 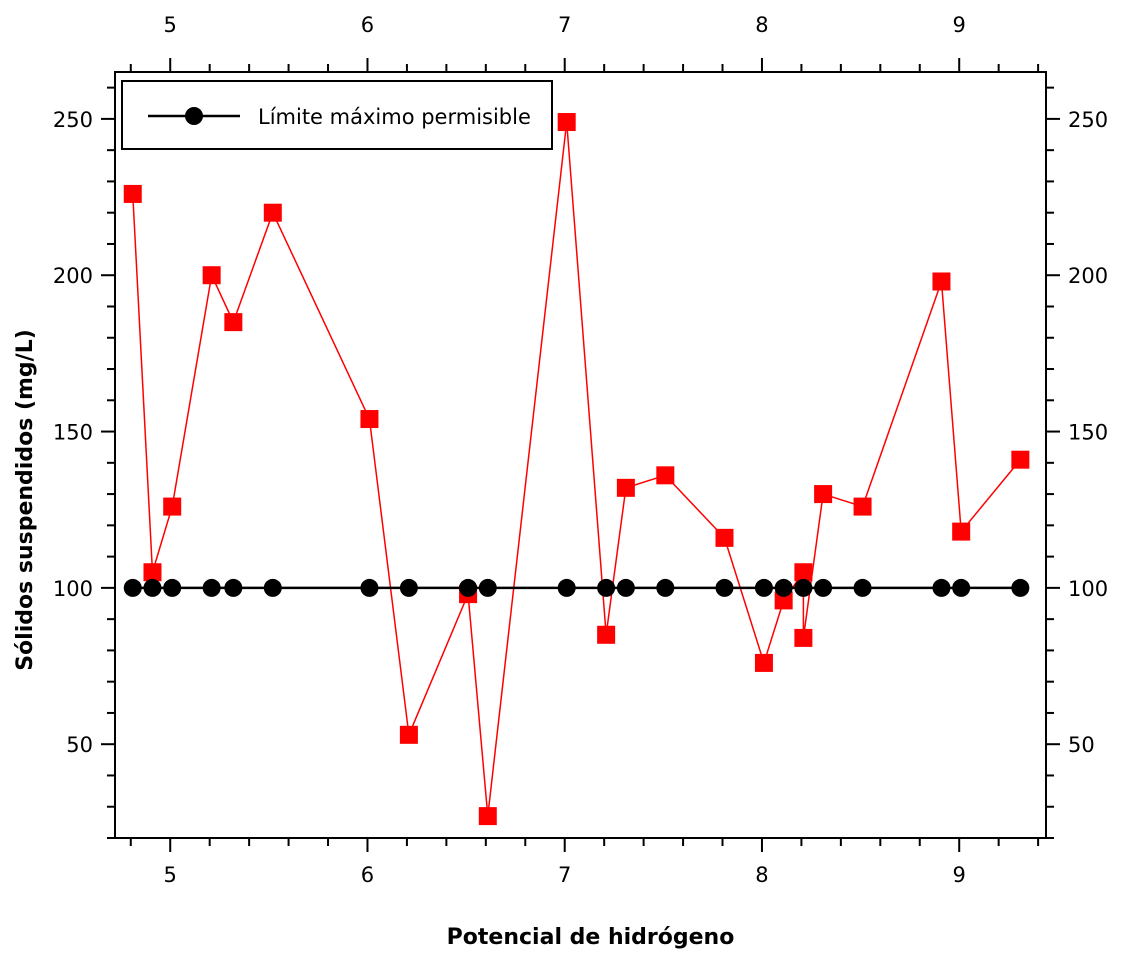 What do you see at coordinates (1088, 276) in the screenshot?
I see `y-tick-label-right: 200` at bounding box center [1088, 276].